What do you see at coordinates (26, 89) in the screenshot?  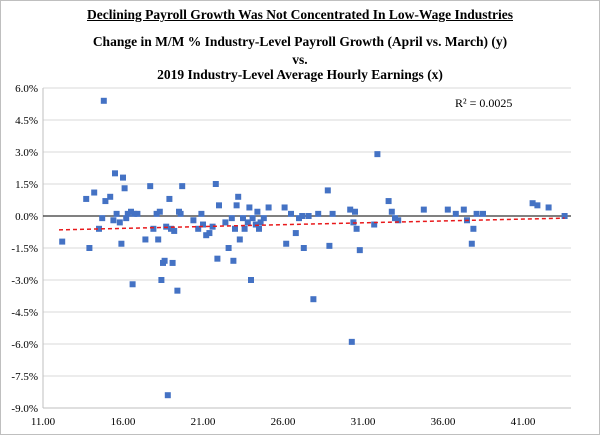 I see `y-tick-label: 6.0%` at bounding box center [26, 89].